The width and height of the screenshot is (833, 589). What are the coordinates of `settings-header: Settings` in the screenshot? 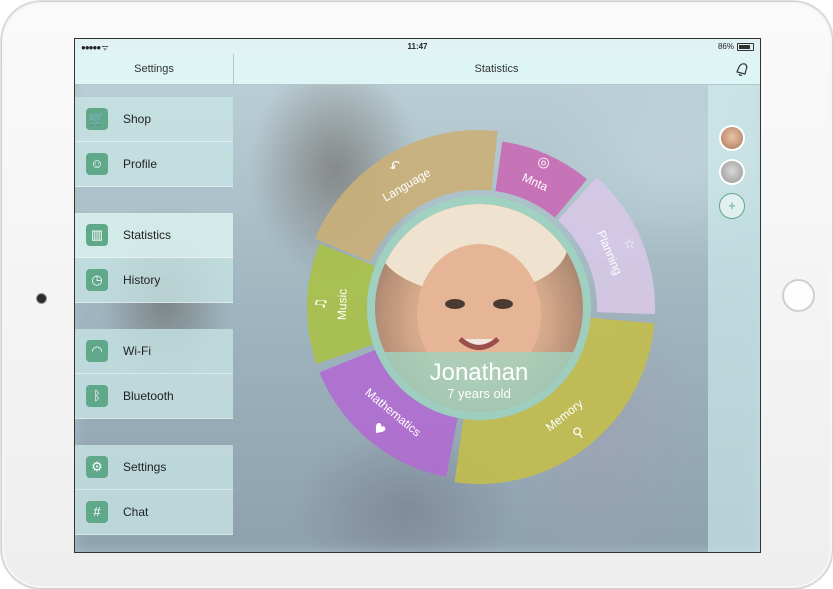 It's located at (154, 69).